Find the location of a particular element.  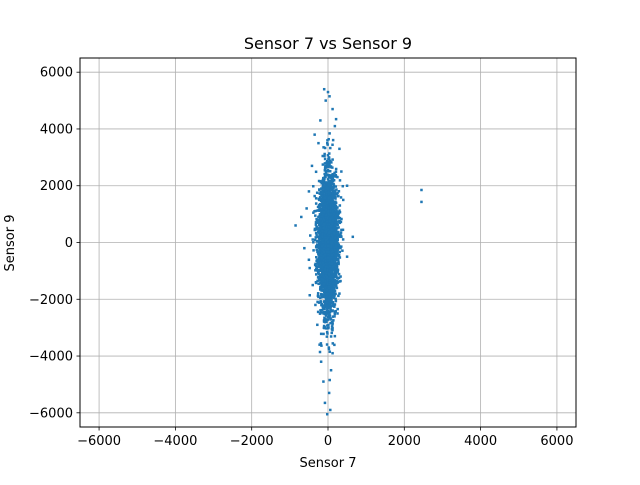

x-tick-label: −2000 is located at coordinates (252, 441).